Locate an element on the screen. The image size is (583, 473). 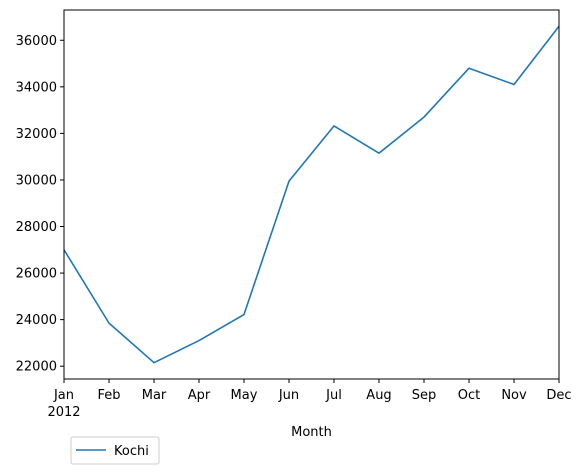
y-axis: 22000 24000 26000 28000 30000 32000 34000 36000 is located at coordinates (40, 204).